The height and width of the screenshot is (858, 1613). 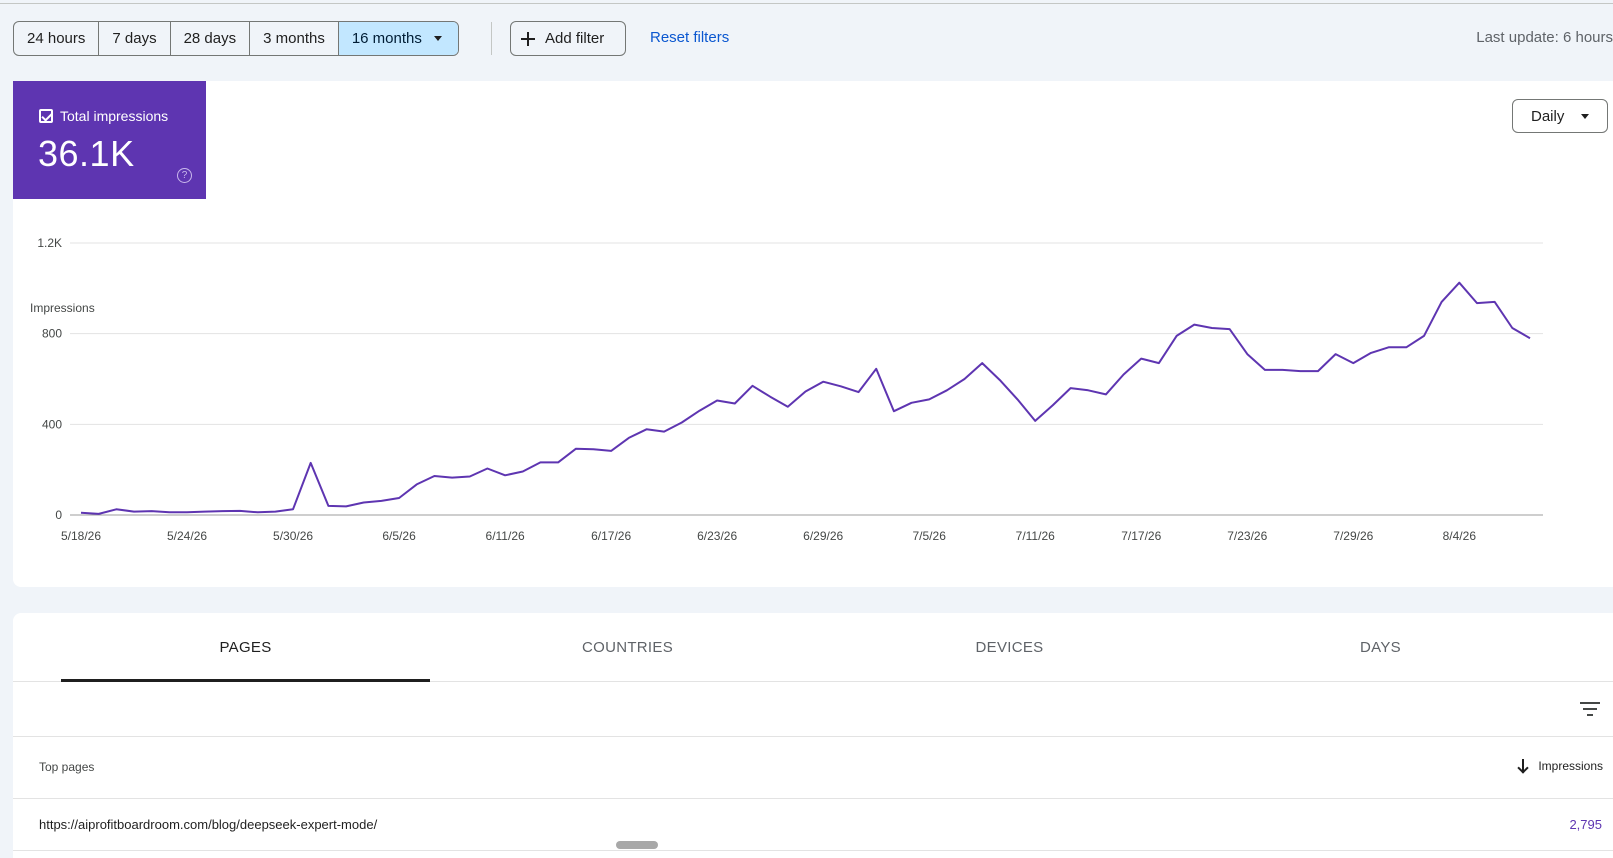 What do you see at coordinates (187, 536) in the screenshot?
I see `x-tick-label: 5/24/26` at bounding box center [187, 536].